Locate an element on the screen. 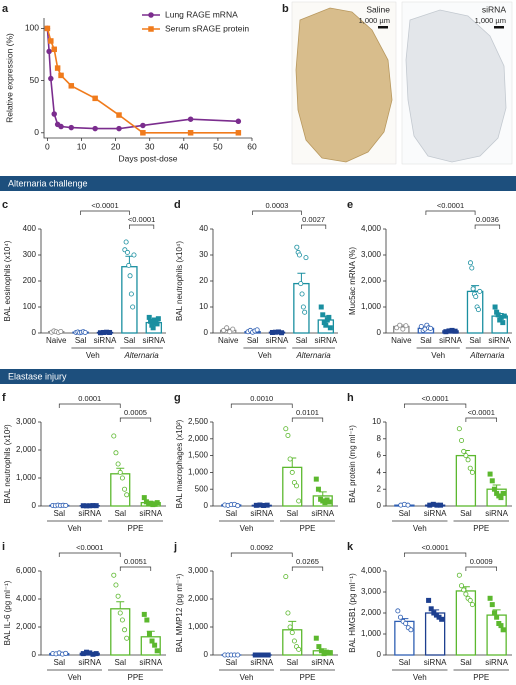 The width and height of the screenshot is (516, 685). y-tick-label: 40 is located at coordinates (203, 228).